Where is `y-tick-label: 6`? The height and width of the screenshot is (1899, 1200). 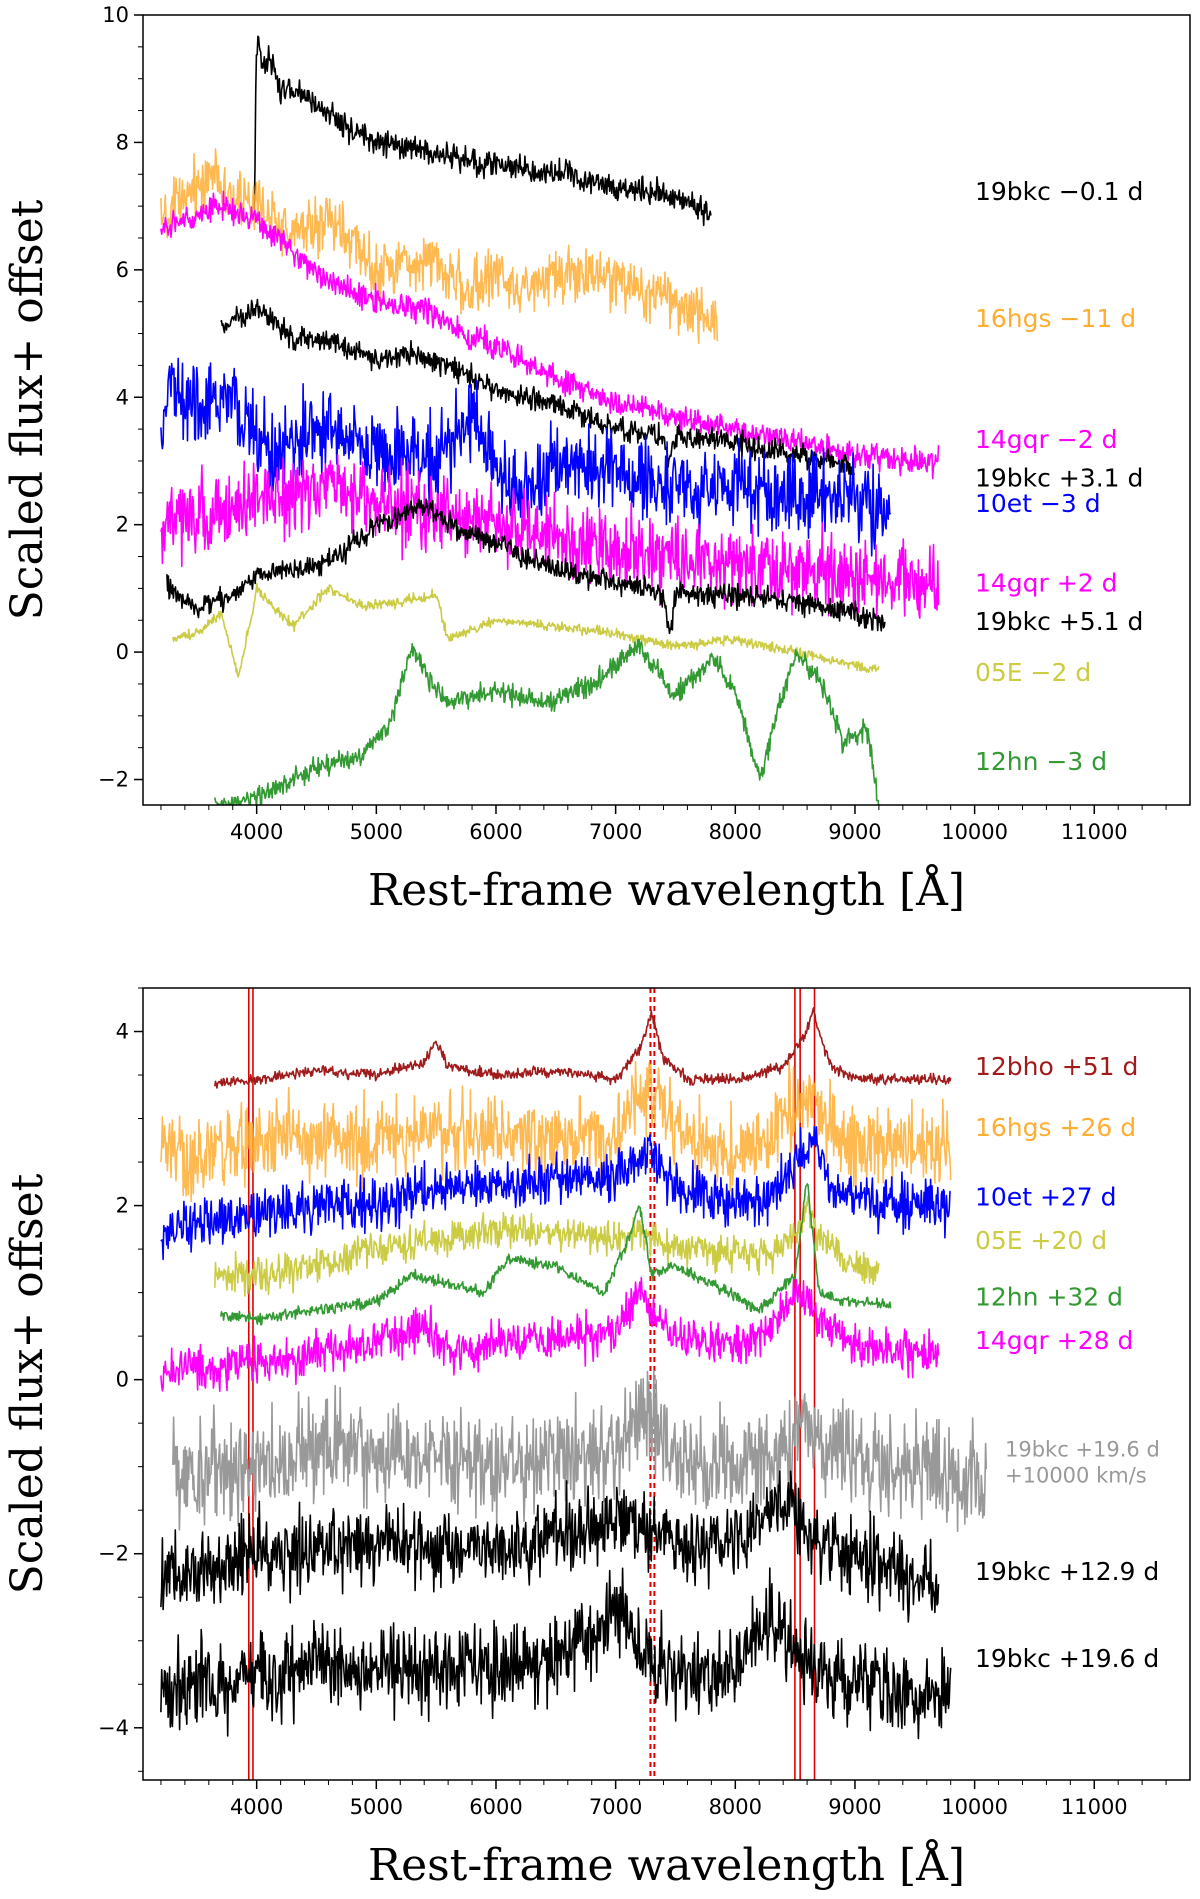
y-tick-label: 6 is located at coordinates (122, 270).